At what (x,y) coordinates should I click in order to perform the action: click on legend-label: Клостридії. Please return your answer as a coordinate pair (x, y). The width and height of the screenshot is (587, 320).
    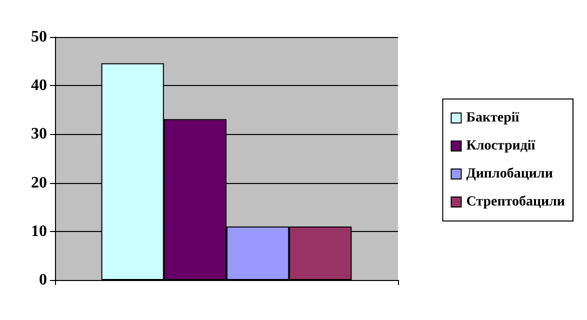
    Looking at the image, I should click on (501, 146).